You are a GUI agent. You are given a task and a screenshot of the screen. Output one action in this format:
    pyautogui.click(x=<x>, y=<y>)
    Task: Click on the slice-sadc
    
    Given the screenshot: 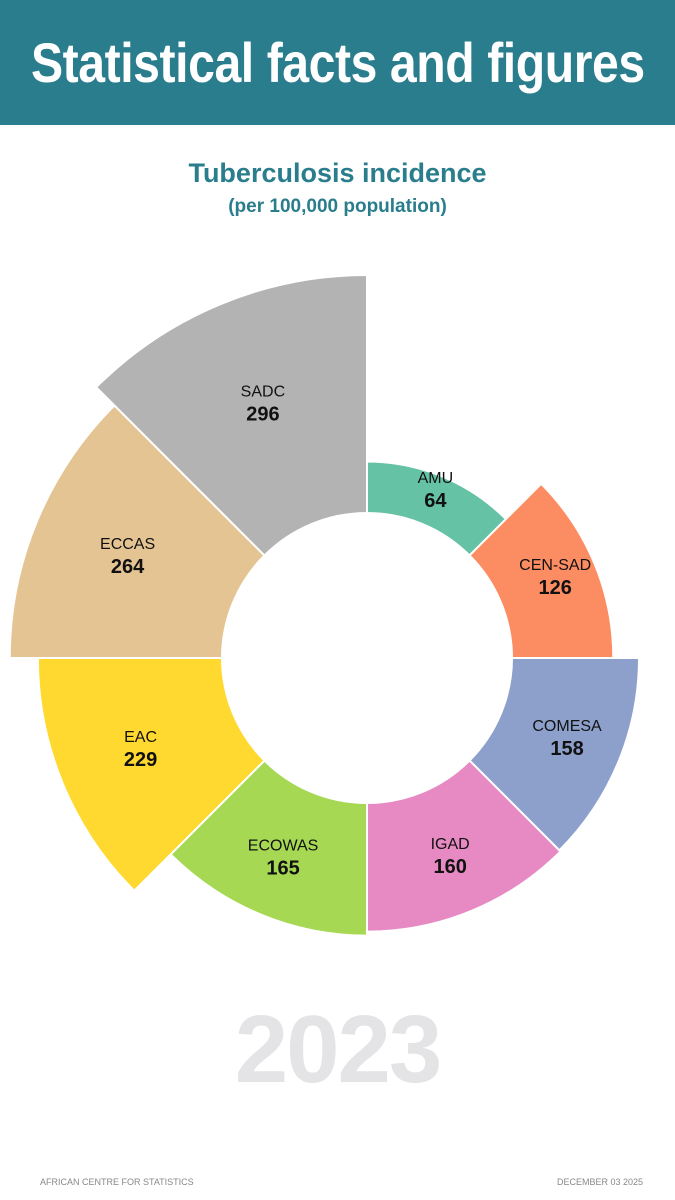 What is the action you would take?
    pyautogui.click(x=231, y=415)
    